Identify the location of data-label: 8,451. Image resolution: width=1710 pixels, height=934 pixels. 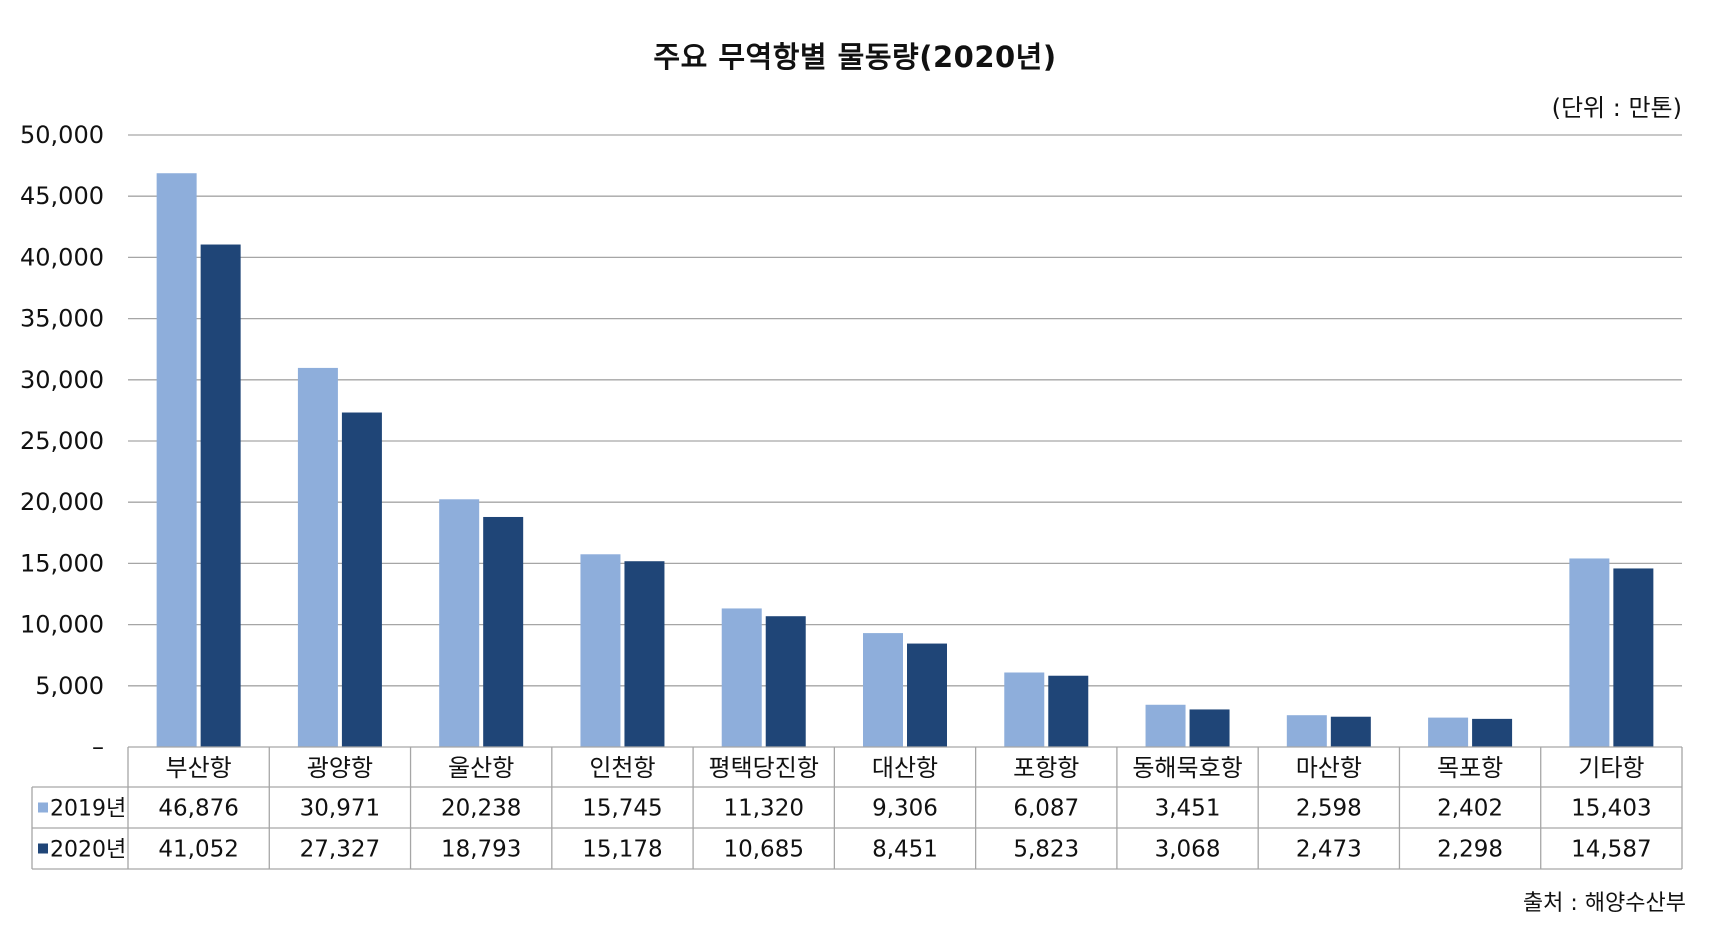
(905, 850).